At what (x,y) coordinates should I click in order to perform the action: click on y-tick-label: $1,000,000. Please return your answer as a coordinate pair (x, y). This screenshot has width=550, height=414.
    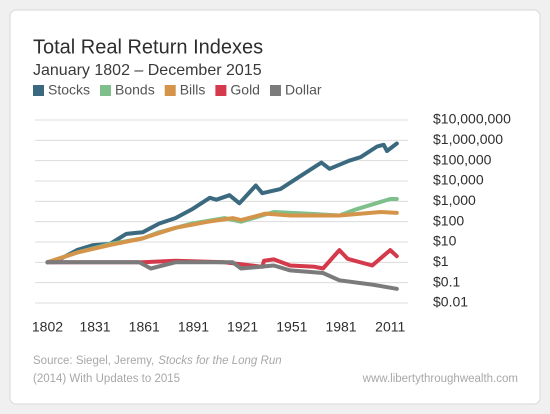
    Looking at the image, I should click on (468, 139).